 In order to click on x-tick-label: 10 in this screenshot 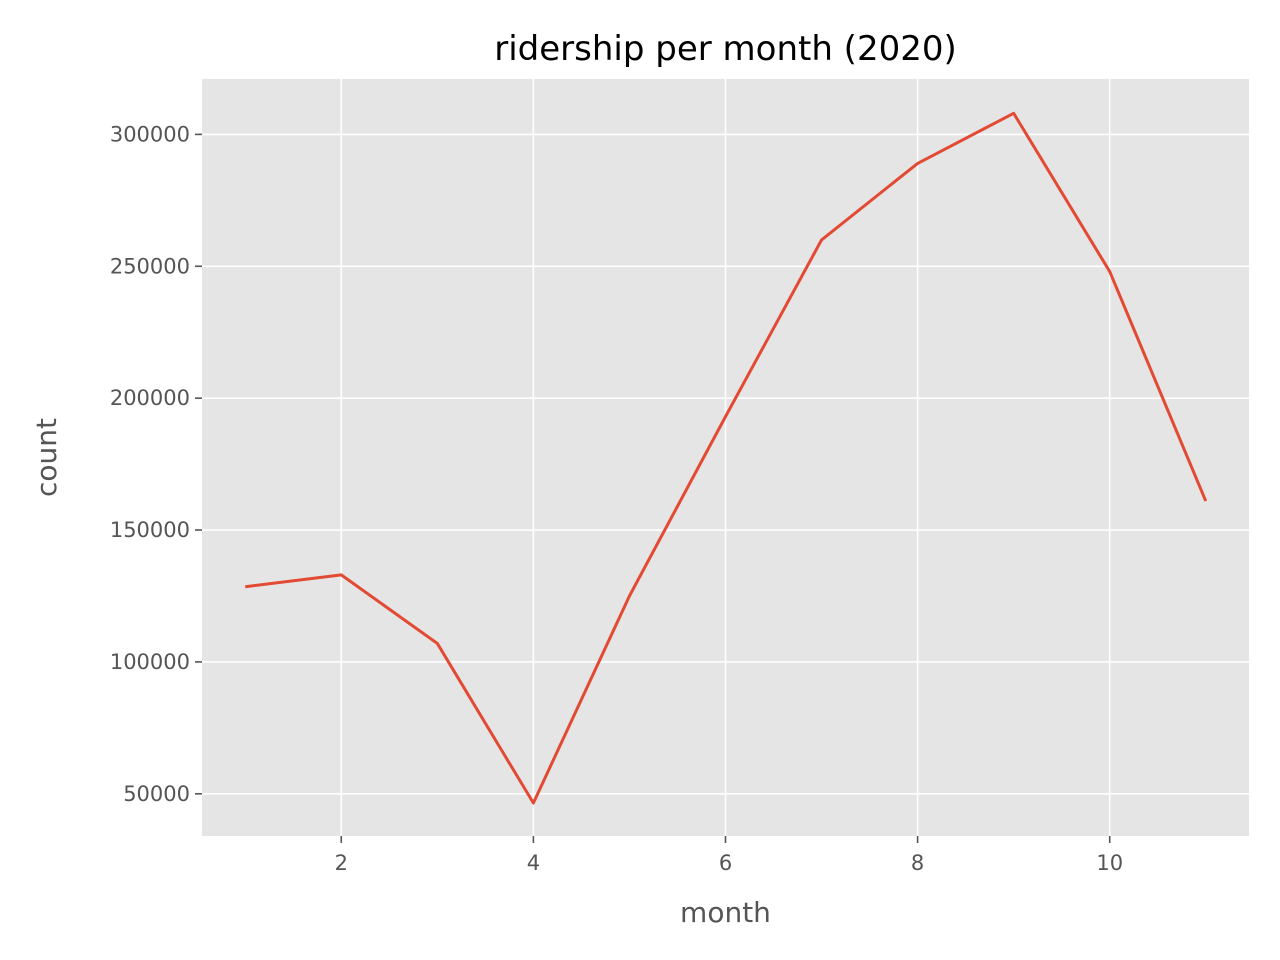, I will do `click(1109, 863)`.